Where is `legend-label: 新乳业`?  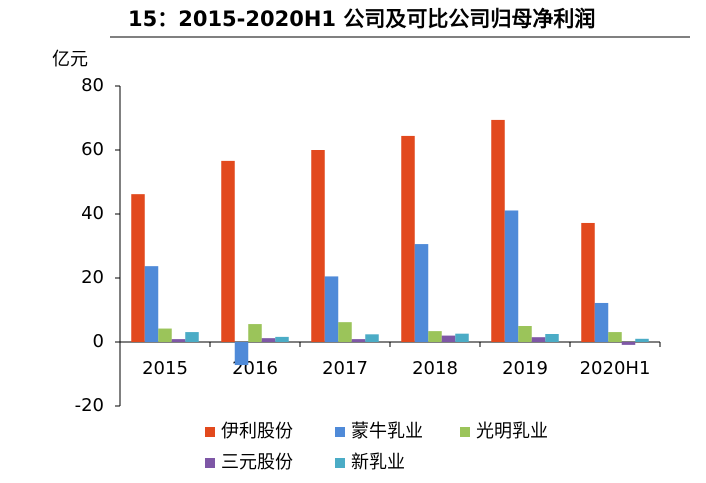
legend-label: 新乳业 is located at coordinates (378, 462).